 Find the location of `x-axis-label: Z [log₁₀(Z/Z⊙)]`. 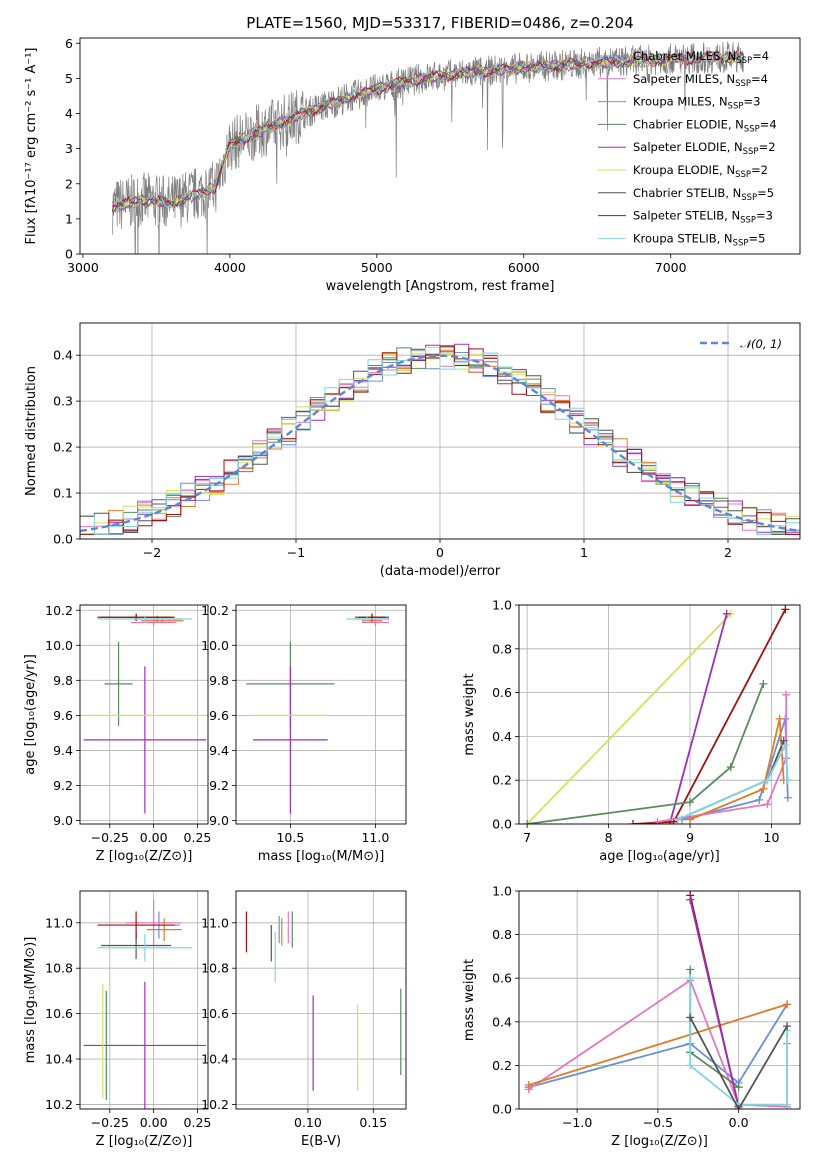

x-axis-label: Z [log₁₀(Z/Z⊙)] is located at coordinates (144, 1141).